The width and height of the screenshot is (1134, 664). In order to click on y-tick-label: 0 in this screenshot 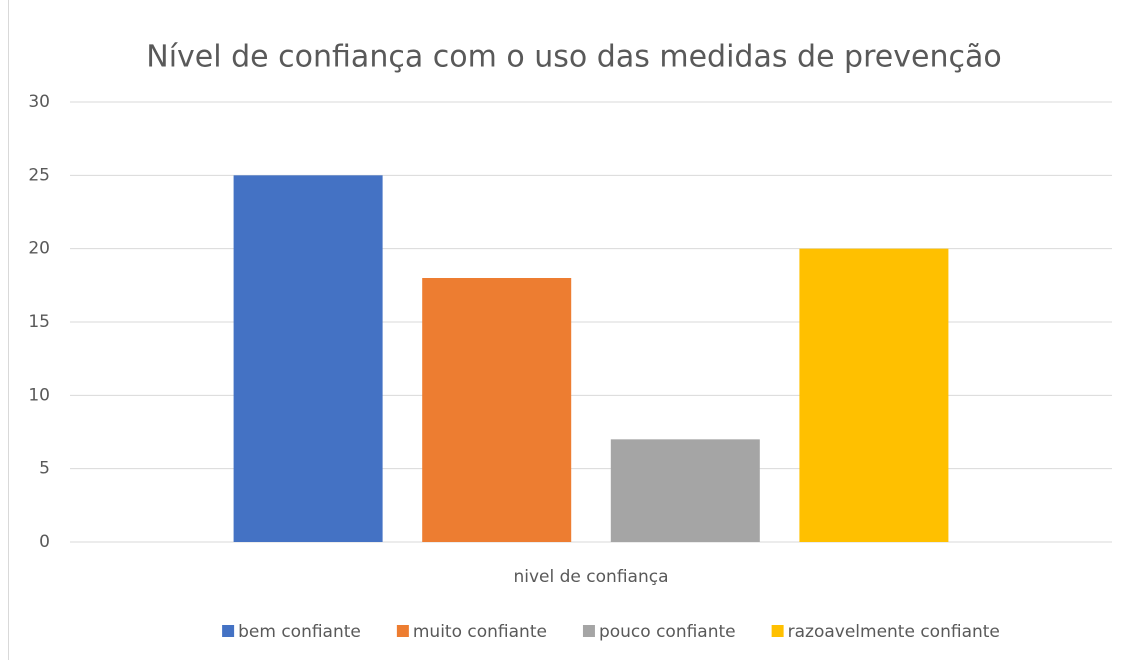, I will do `click(44, 542)`.